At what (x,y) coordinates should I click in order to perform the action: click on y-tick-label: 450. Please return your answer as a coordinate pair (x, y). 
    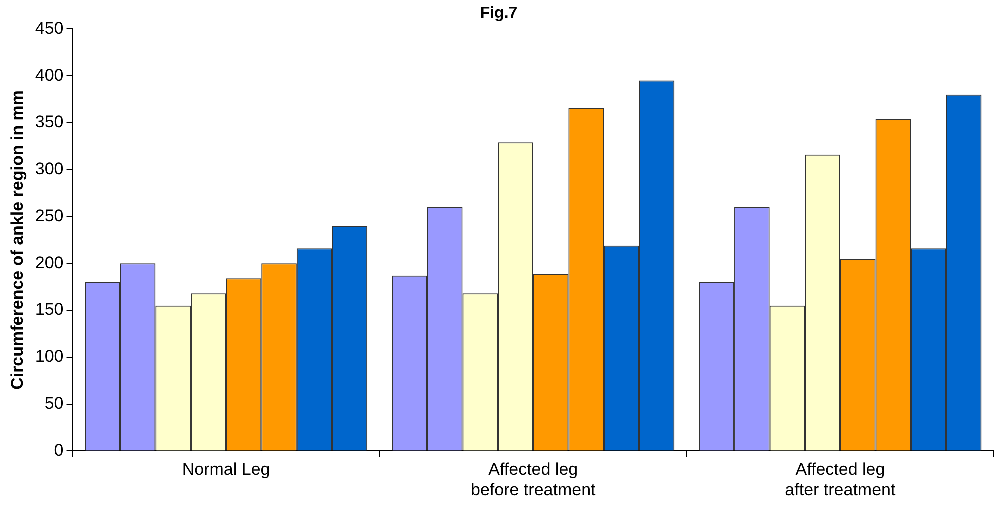
    Looking at the image, I should click on (49, 28).